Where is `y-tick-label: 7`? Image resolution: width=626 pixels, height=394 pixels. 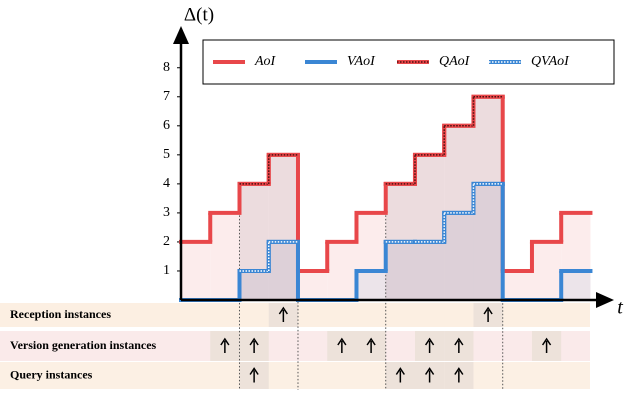
y-tick-label: 7 is located at coordinates (166, 96).